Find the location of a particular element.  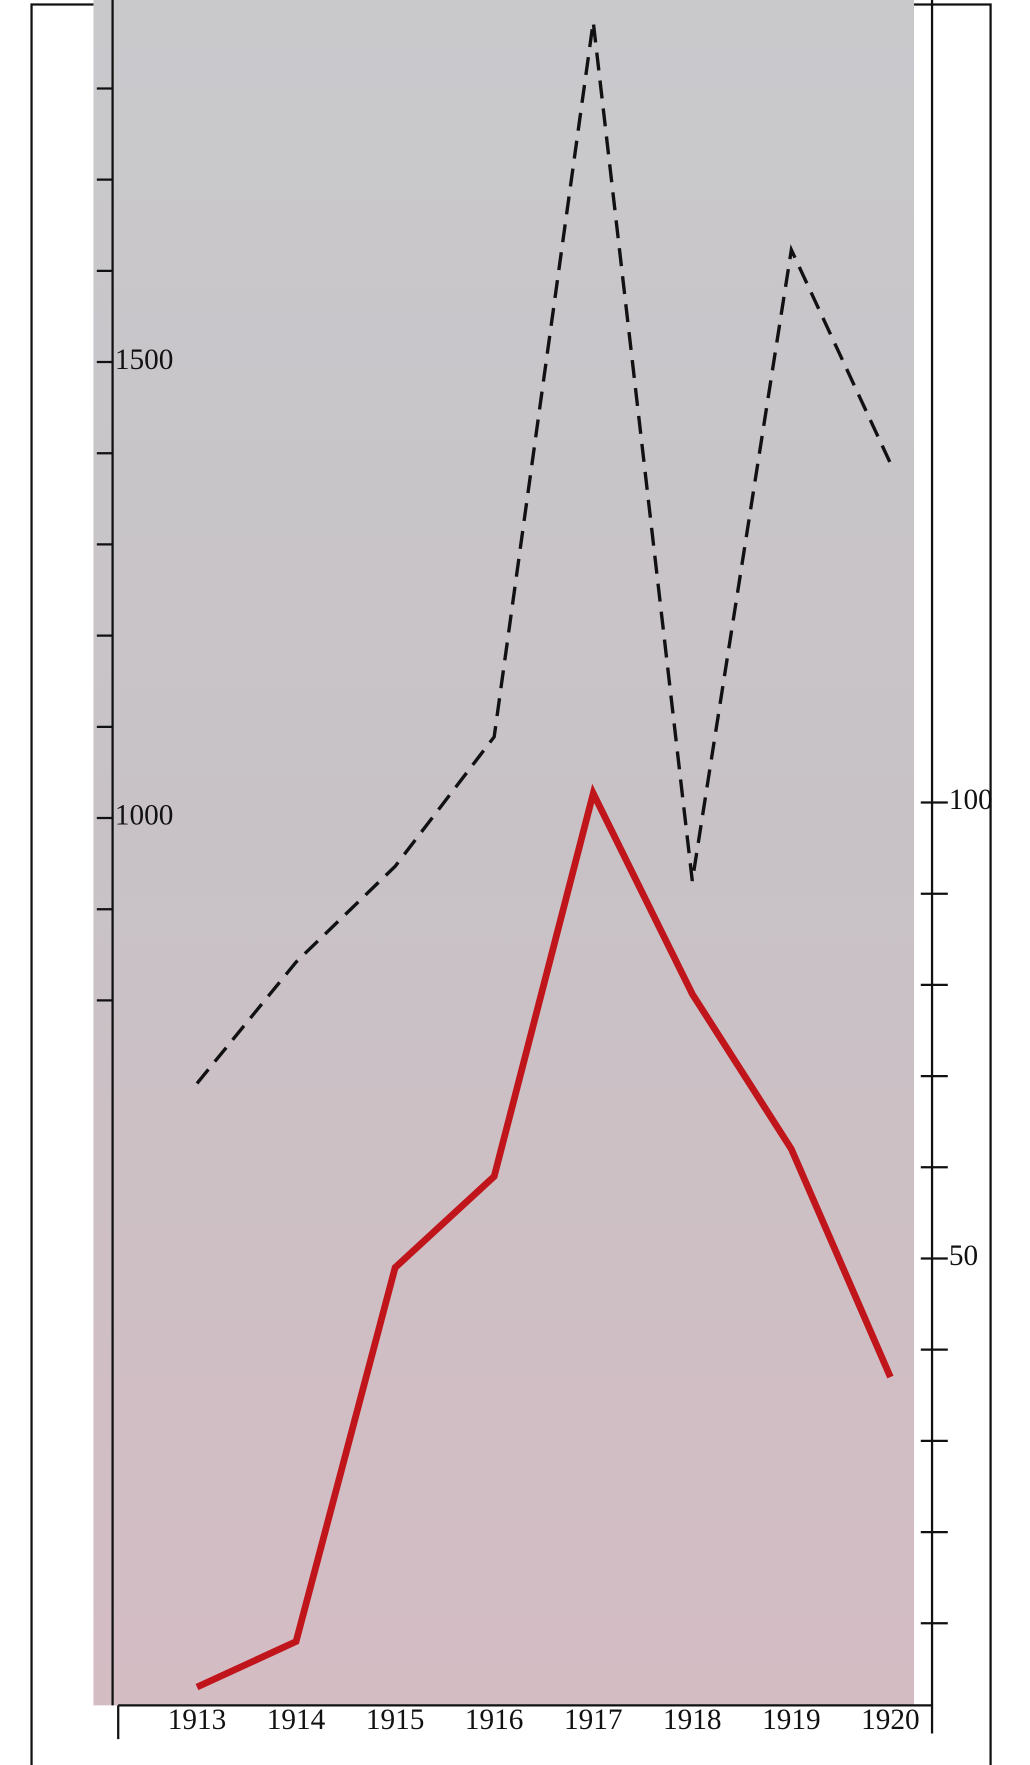

x-tick-label: 1917 is located at coordinates (593, 1720).